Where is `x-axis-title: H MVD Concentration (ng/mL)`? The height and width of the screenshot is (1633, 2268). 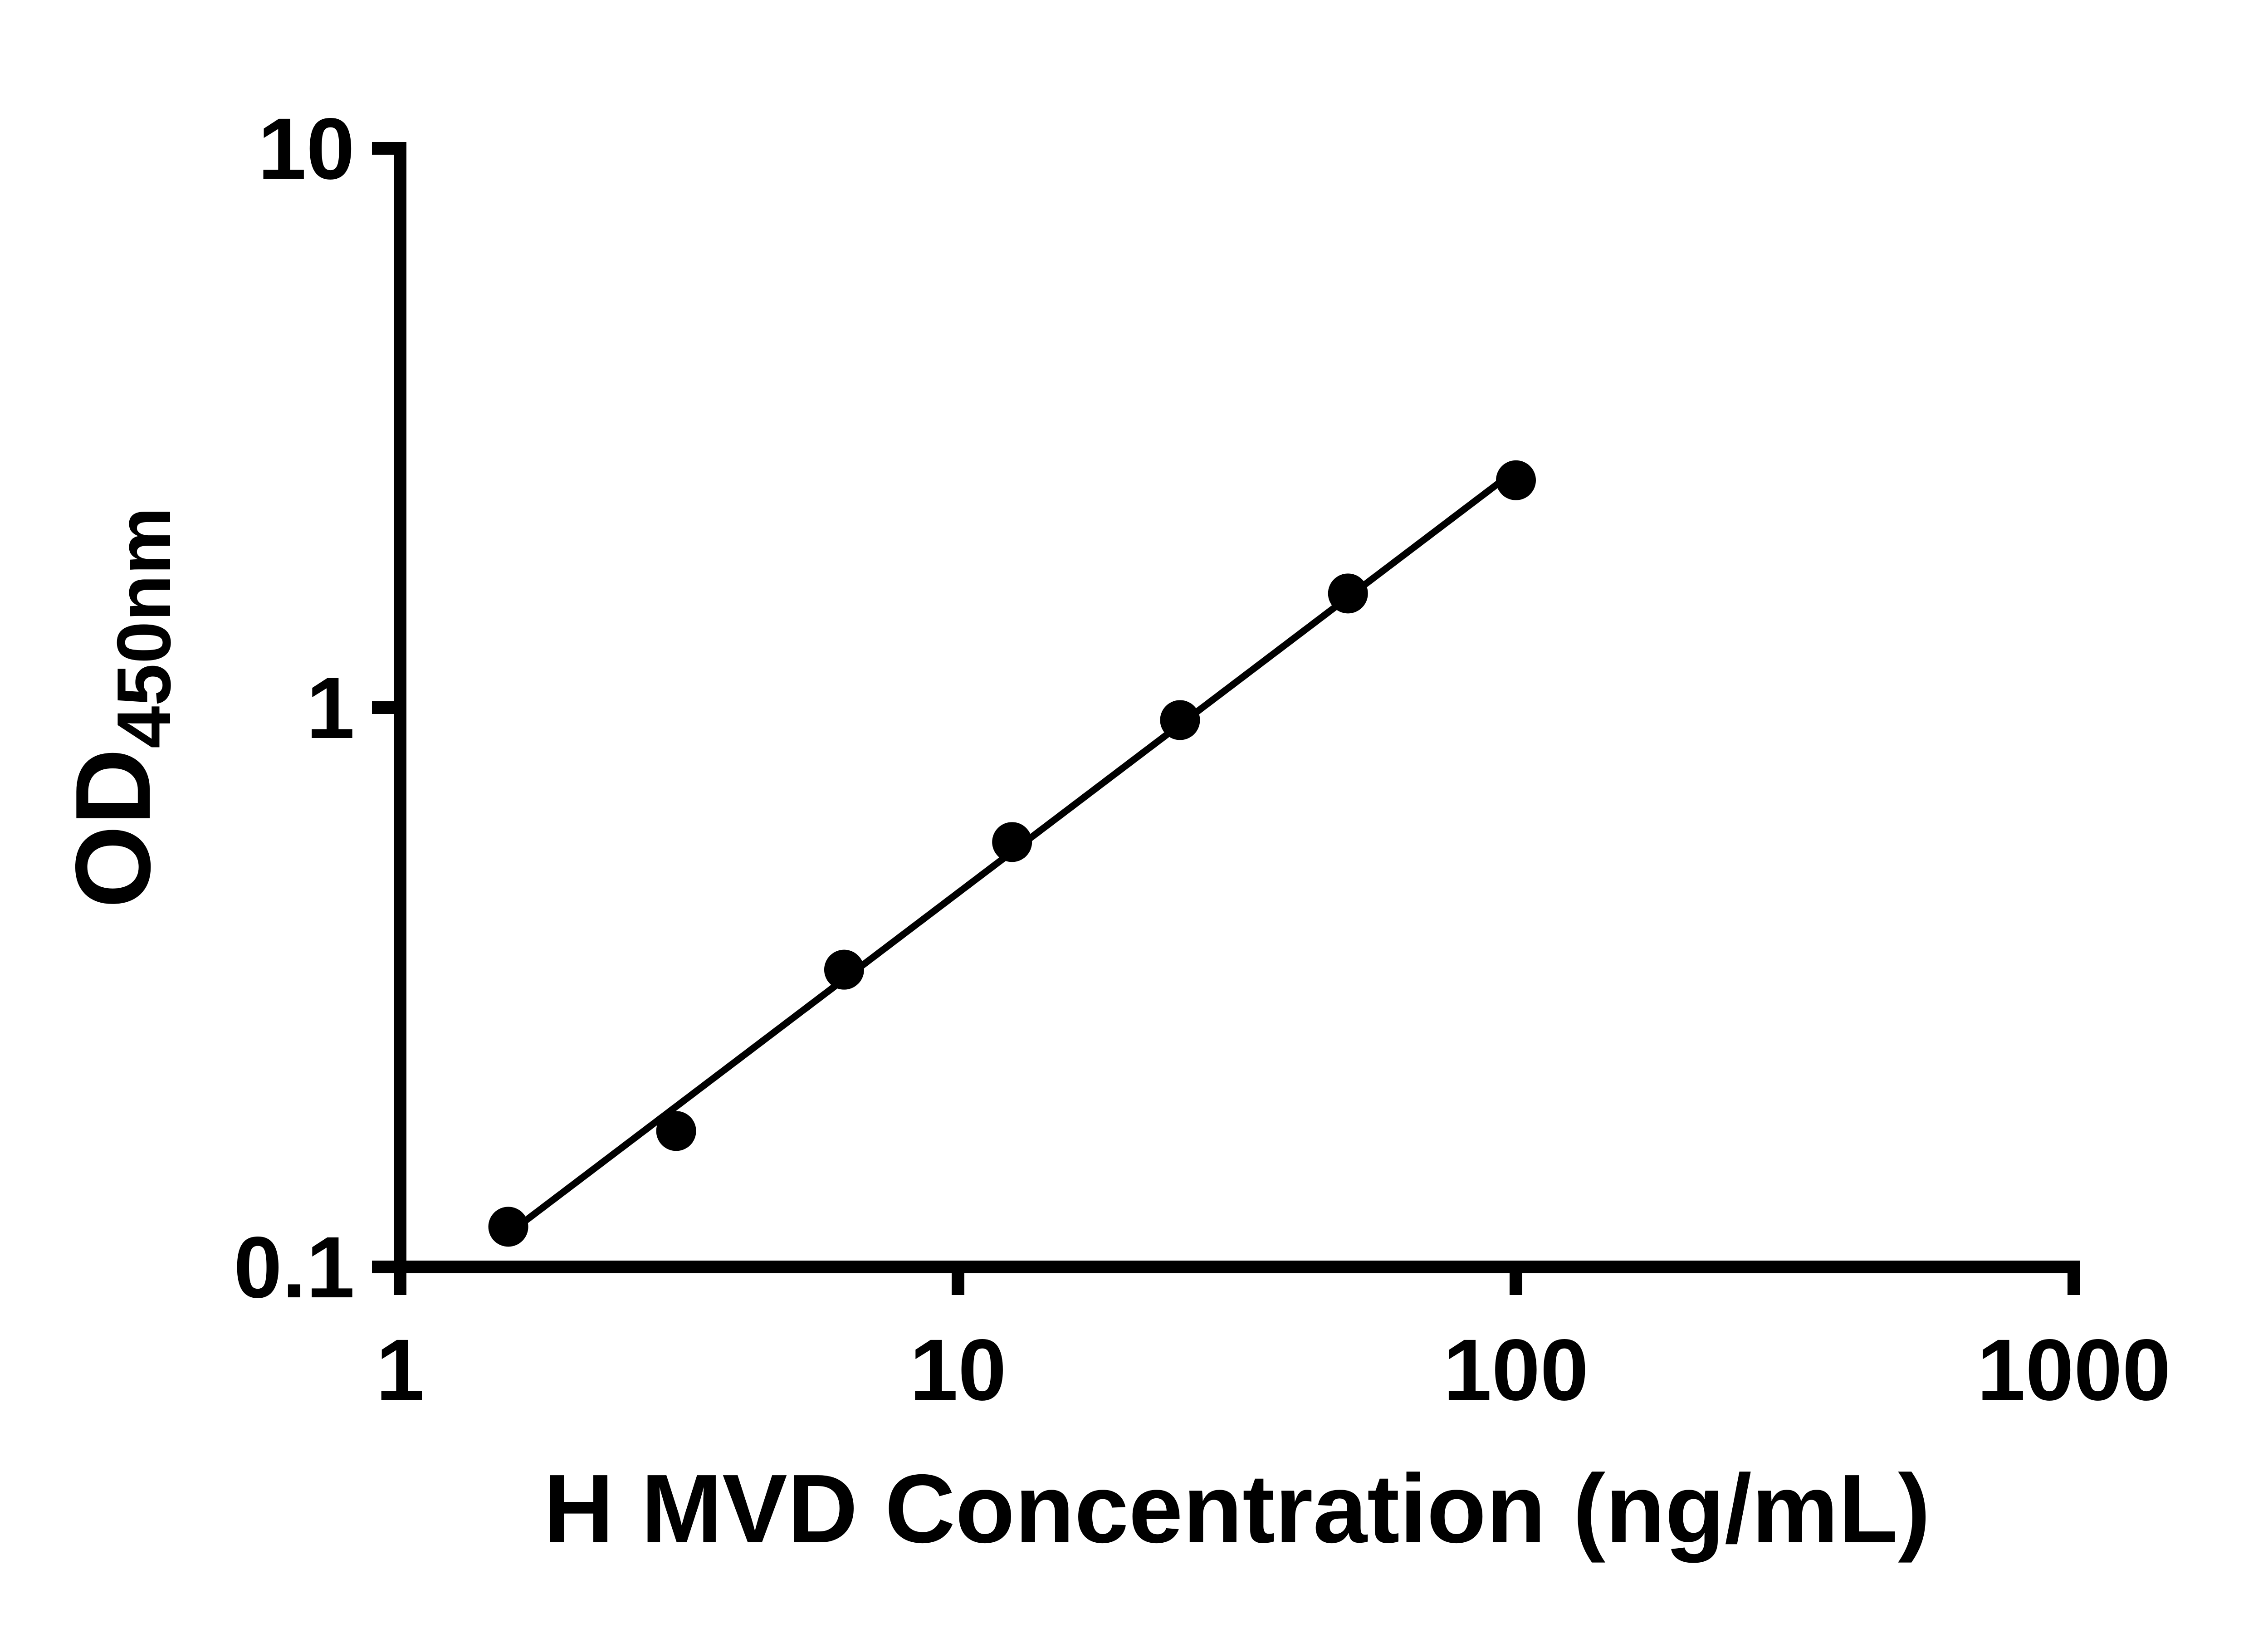
x-axis-title: H MVD Concentration (ng/mL) is located at coordinates (1237, 1508).